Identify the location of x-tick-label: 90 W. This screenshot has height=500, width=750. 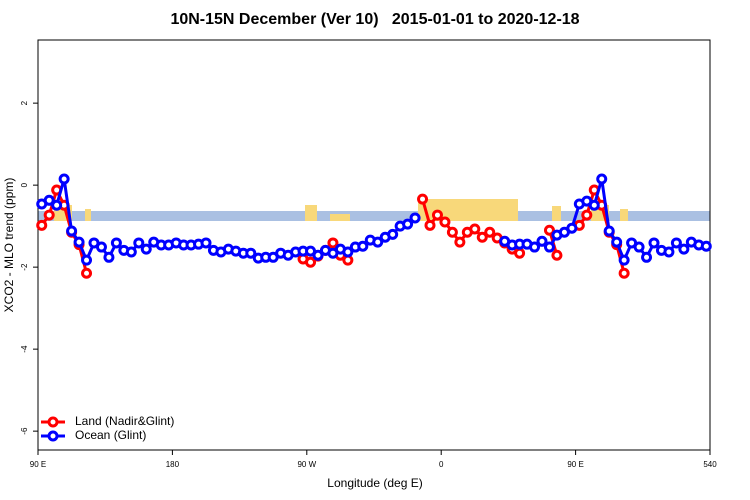
(306, 464).